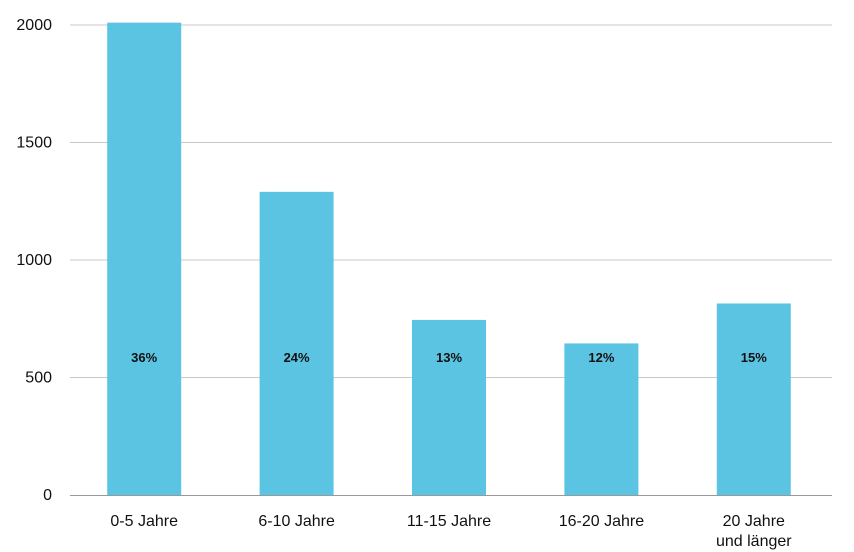 This screenshot has height=552, width=854. I want to click on y-tick-label: 0, so click(47, 495).